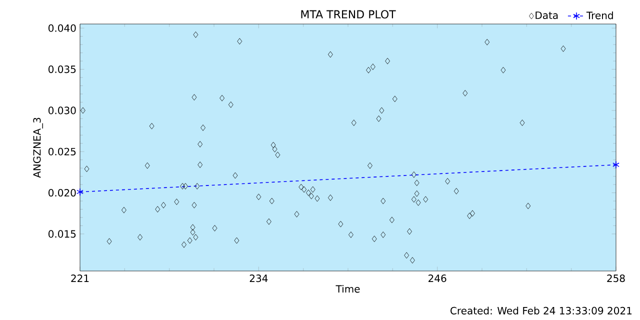 This screenshot has height=320, width=640. Describe the element at coordinates (616, 278) in the screenshot. I see `x-tick-label: 258` at that location.